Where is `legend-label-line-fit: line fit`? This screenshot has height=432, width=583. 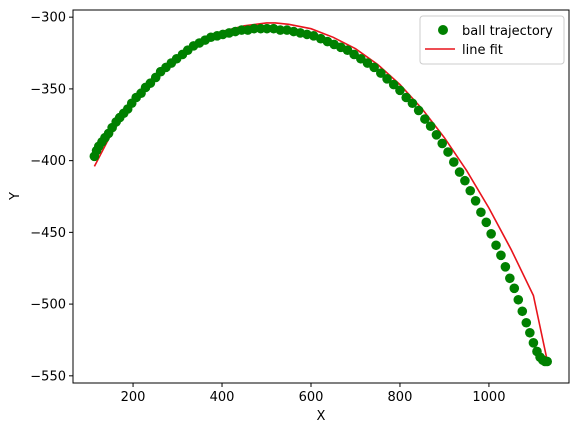 legend-label-line-fit: line fit is located at coordinates (482, 50).